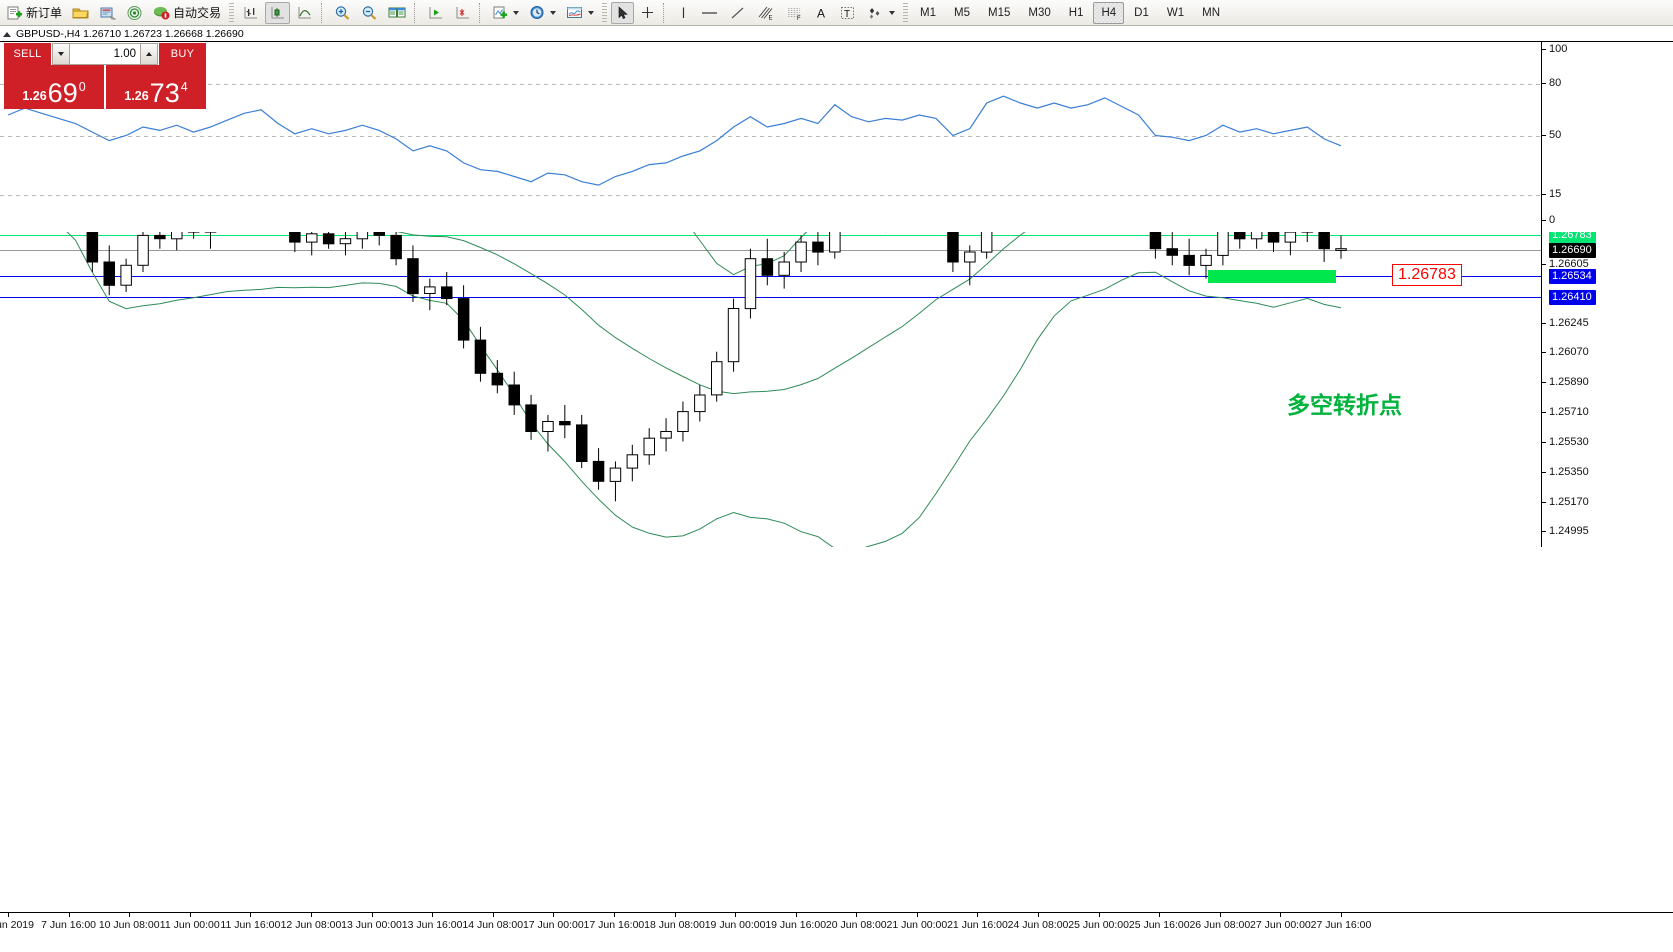 The width and height of the screenshot is (1673, 952). I want to click on timeframe-d1: D1, so click(1141, 12).